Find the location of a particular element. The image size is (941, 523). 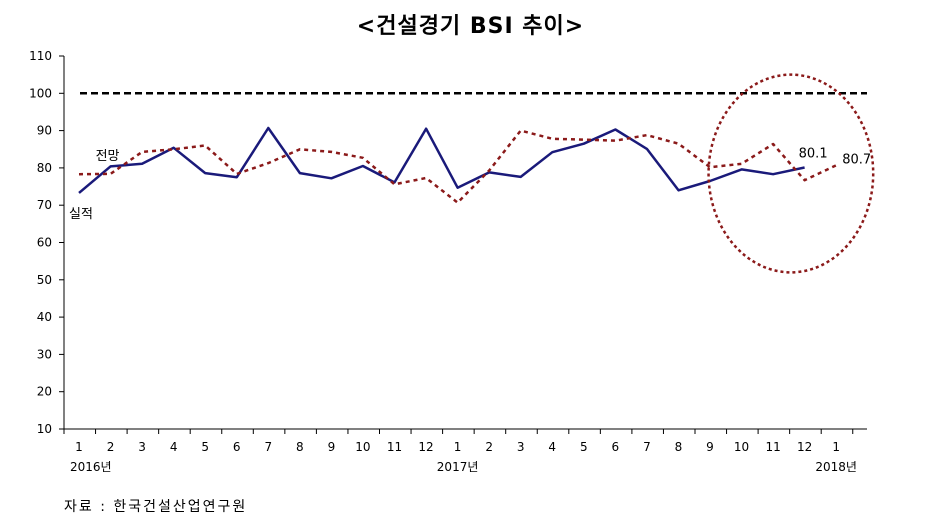

x-year-label: 2017년 is located at coordinates (458, 467).